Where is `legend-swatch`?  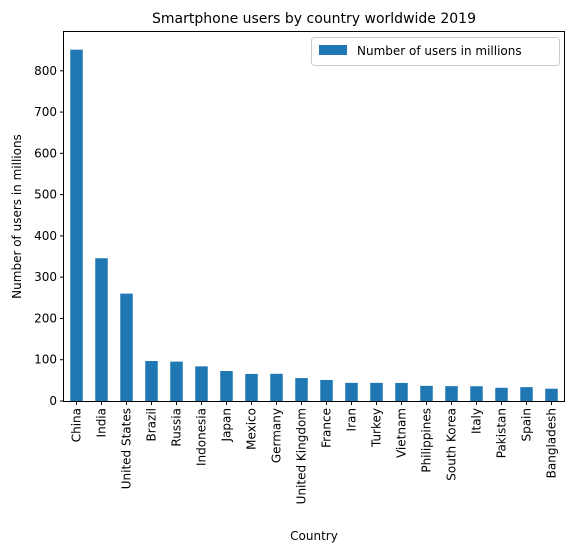
legend-swatch is located at coordinates (333, 50).